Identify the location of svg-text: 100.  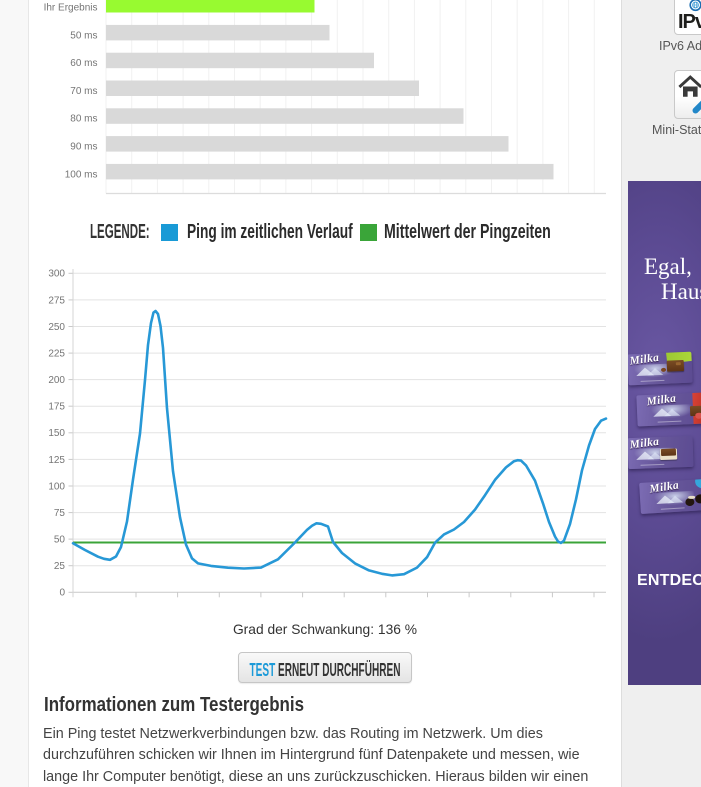
(56, 486).